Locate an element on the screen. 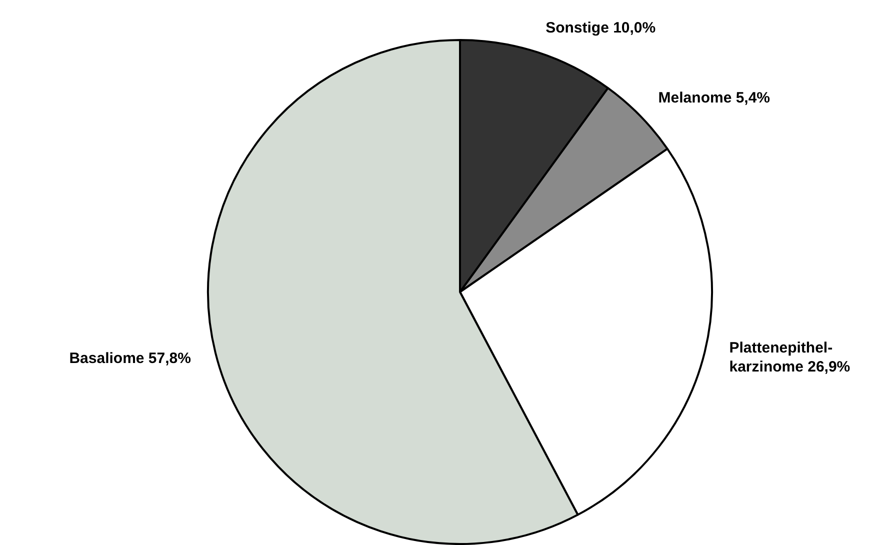  slice-label: Melanome 5,4% is located at coordinates (714, 97).